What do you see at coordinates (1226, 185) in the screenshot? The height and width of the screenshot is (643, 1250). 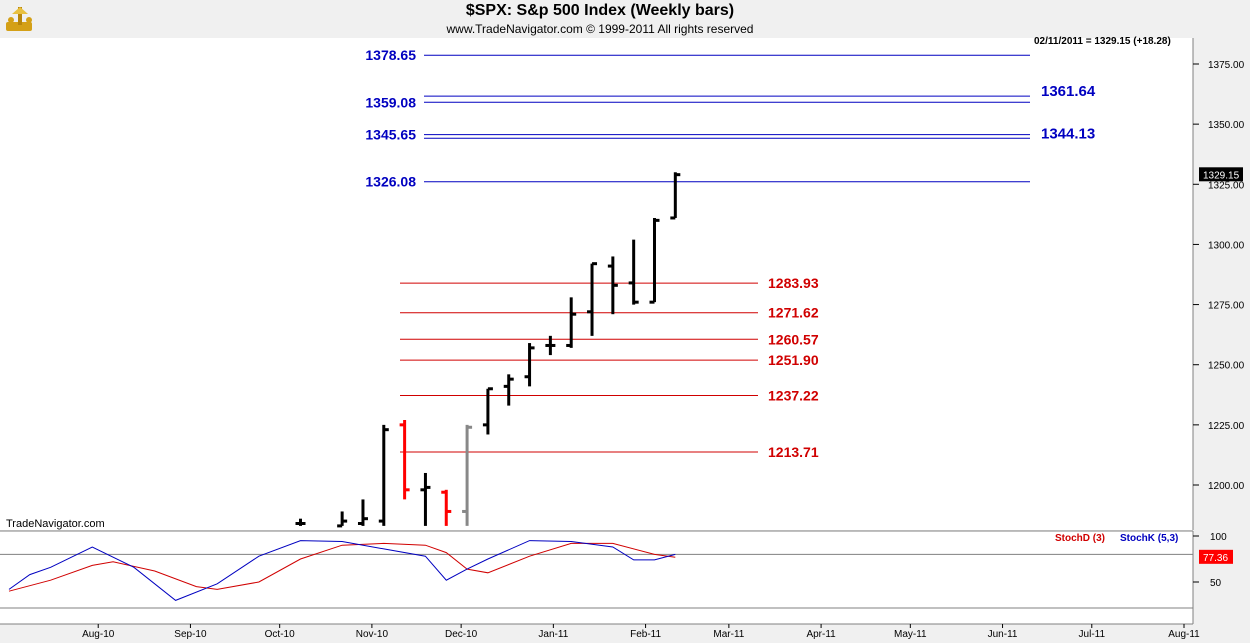 I see `price-tick-label: 1325.00` at bounding box center [1226, 185].